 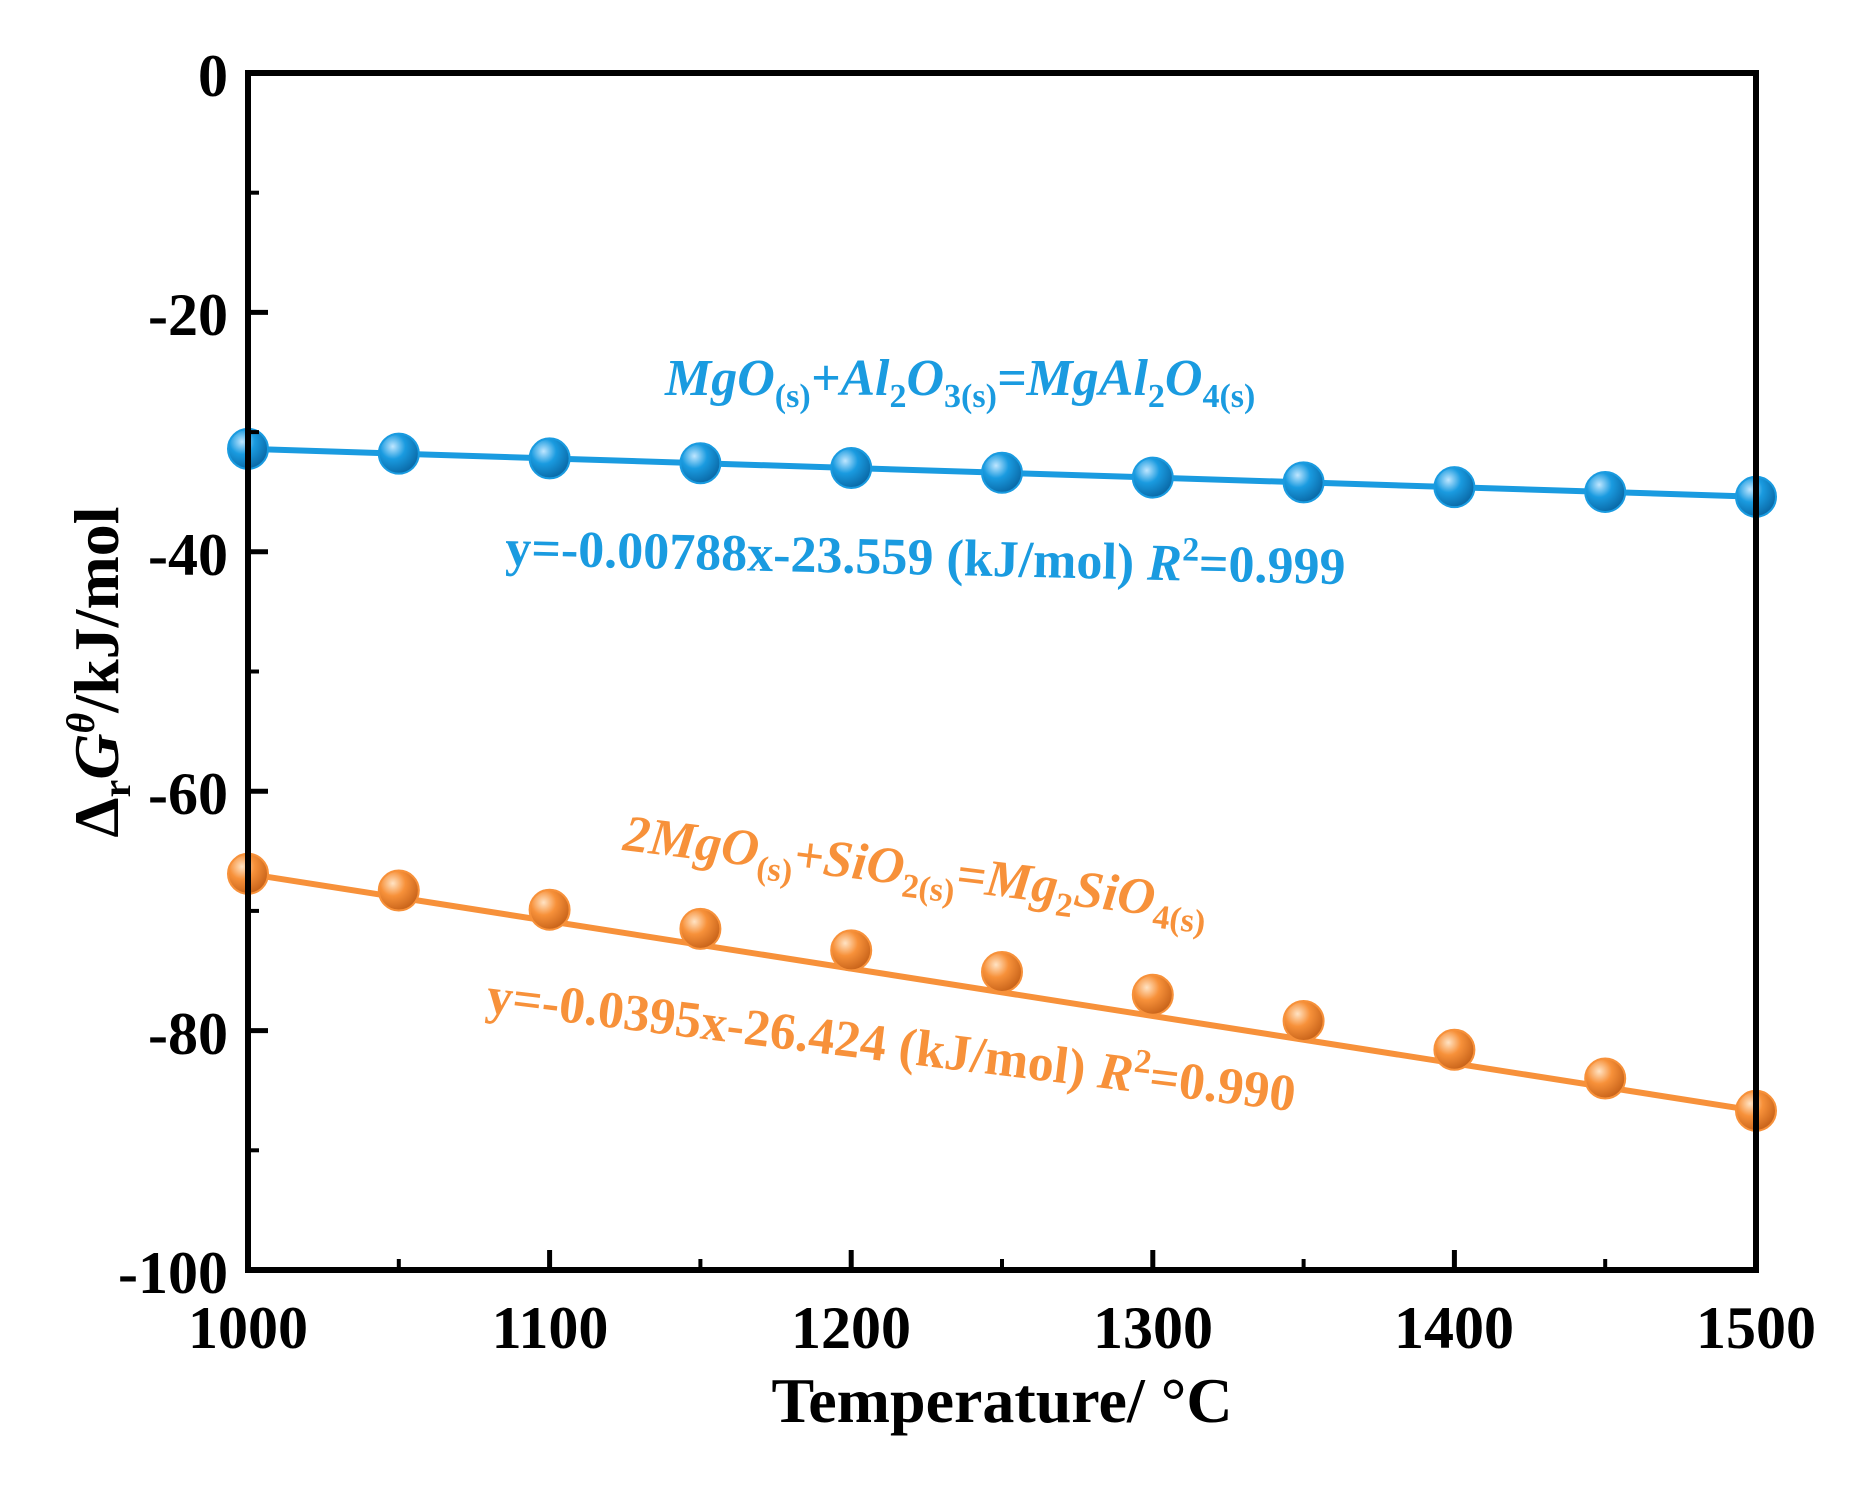 I want to click on y-tick-label: 0, so click(x=213, y=76).